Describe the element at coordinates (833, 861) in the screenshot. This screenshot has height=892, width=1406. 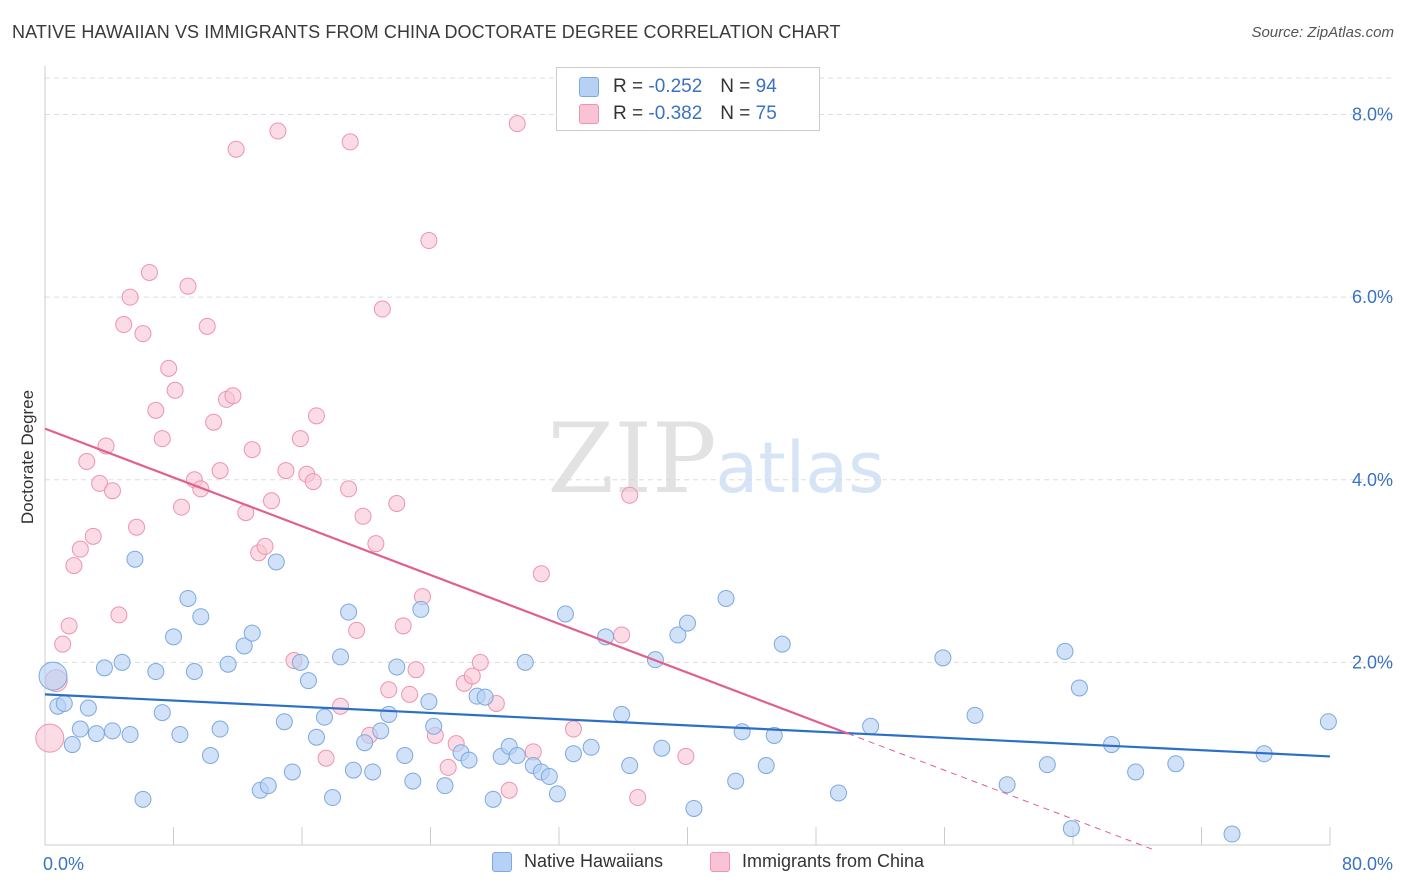
I see `legend-label: Immigrants from China` at that location.